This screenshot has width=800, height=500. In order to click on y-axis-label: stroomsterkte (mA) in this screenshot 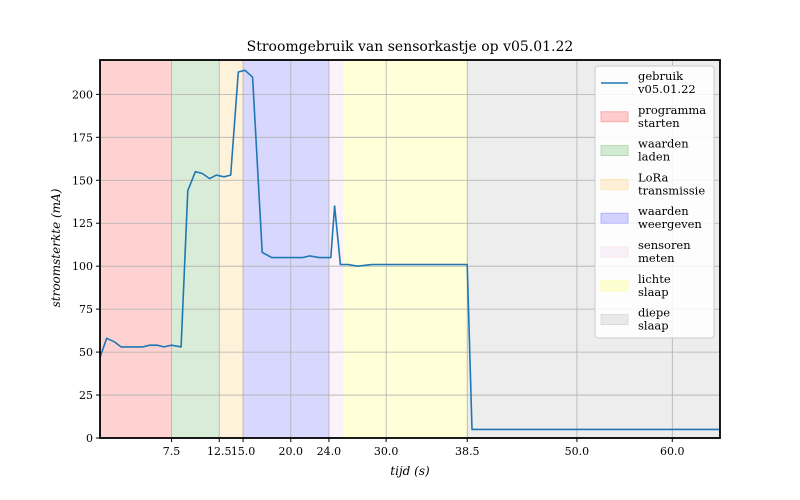, I will do `click(56, 247)`.